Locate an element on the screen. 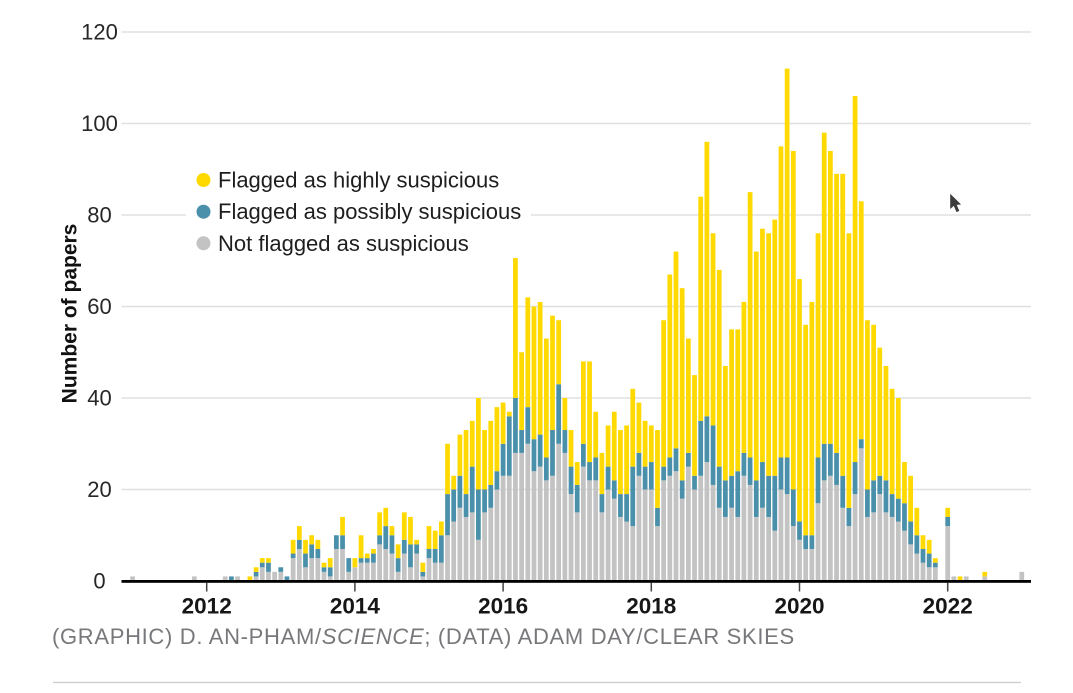 The width and height of the screenshot is (1073, 693). svg-text: 20 is located at coordinates (99, 489).